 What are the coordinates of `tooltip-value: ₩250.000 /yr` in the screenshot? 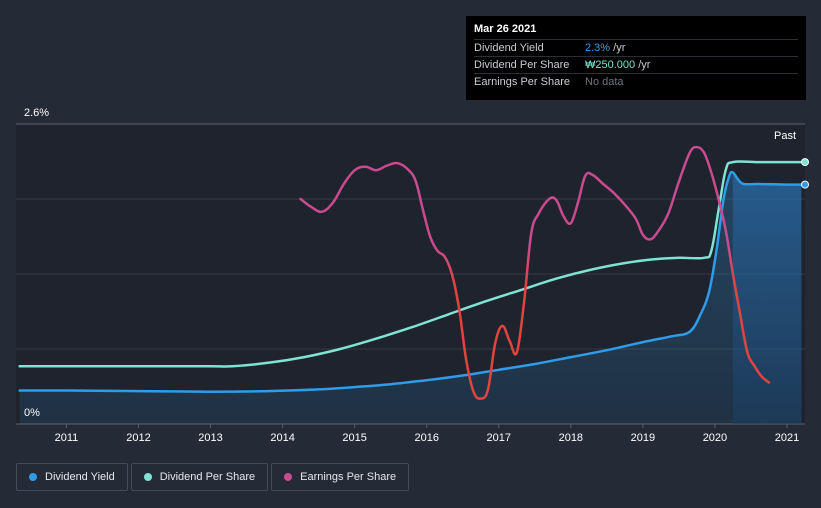 It's located at (617, 65).